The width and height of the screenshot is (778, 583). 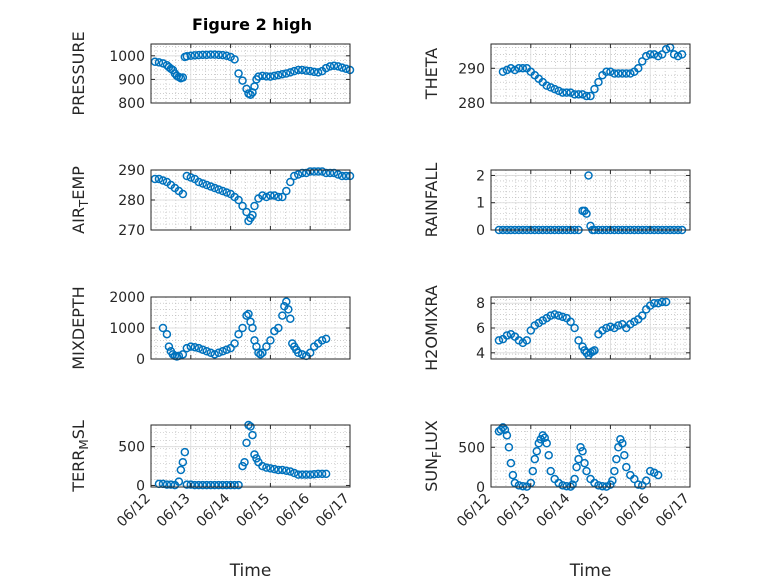 What do you see at coordinates (593, 511) in the screenshot?
I see `x-tick-label: 06/15` at bounding box center [593, 511].